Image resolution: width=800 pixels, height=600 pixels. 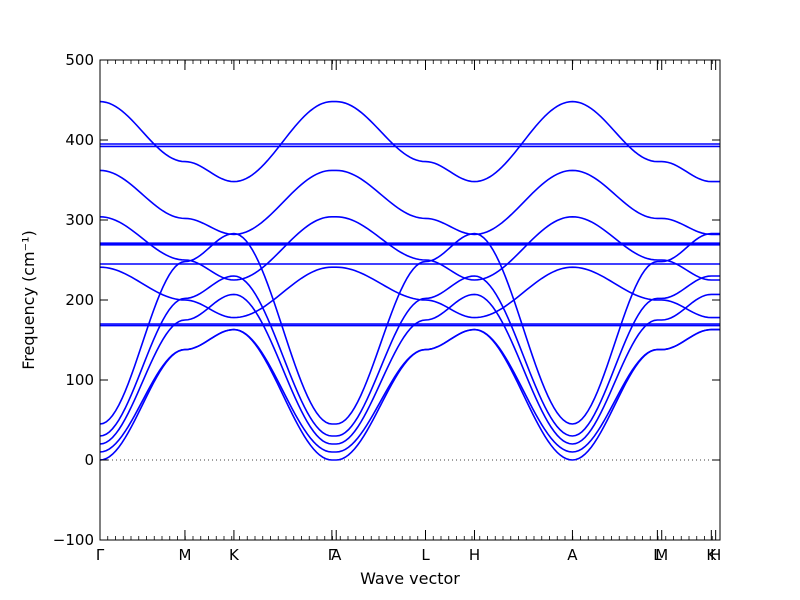 What do you see at coordinates (28, 299) in the screenshot?
I see `y-axis-label: Frequency (cm⁻¹)` at bounding box center [28, 299].